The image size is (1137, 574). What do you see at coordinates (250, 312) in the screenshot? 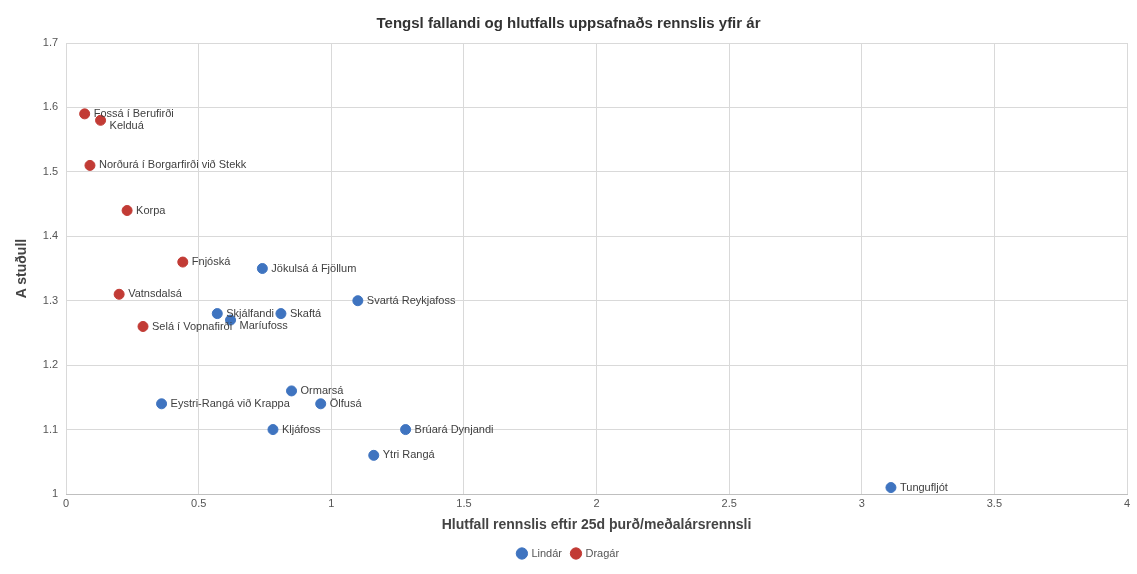
I see `annotation: Skjálfandi` at bounding box center [250, 312].